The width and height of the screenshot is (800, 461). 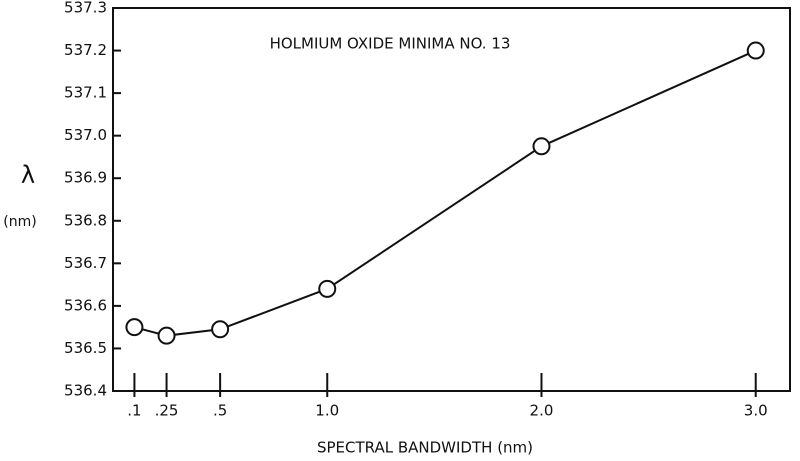 I want to click on x-tick-label: .1, so click(x=134, y=411).